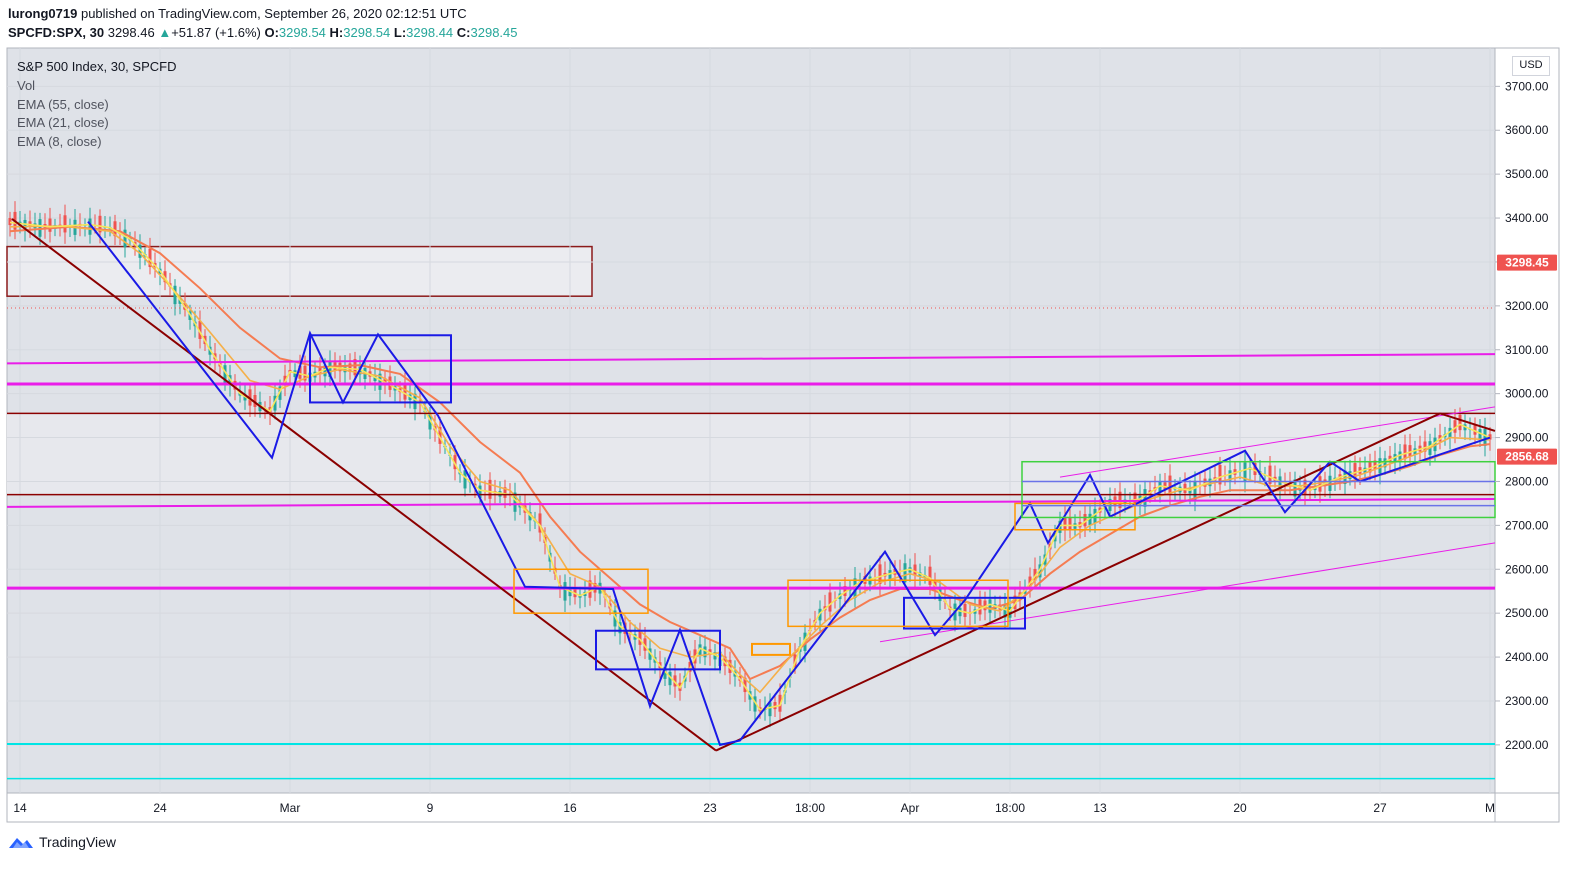 Image resolution: width=1596 pixels, height=877 pixels. What do you see at coordinates (1527, 569) in the screenshot?
I see `y-tick-label: 2600.00` at bounding box center [1527, 569].